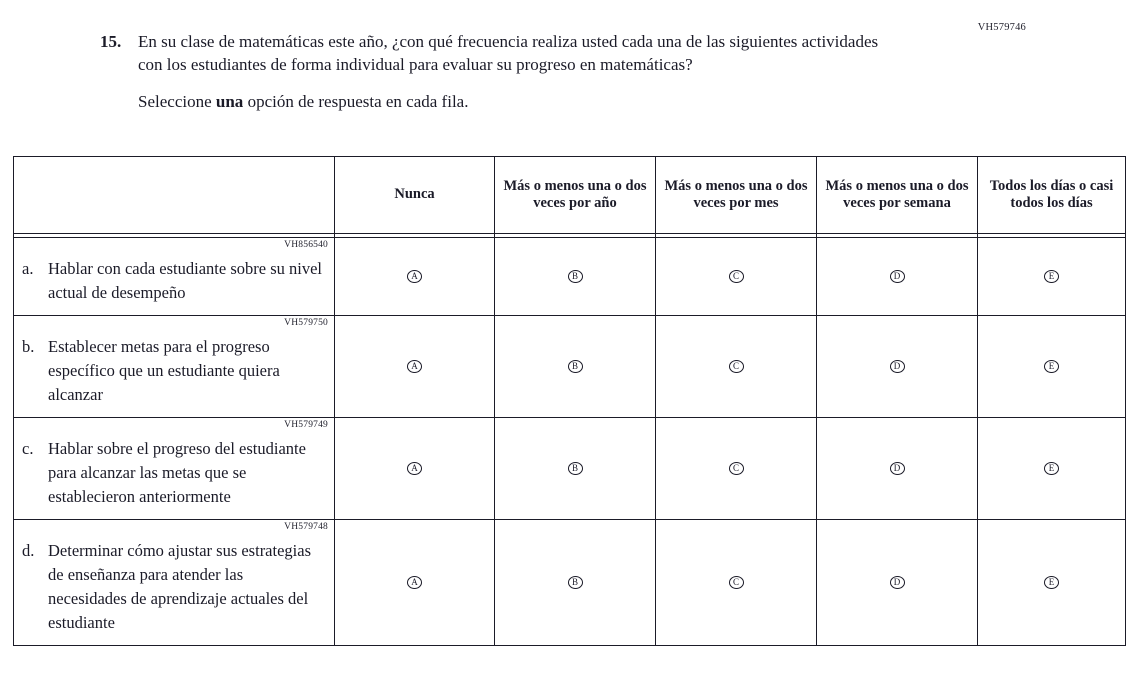 The width and height of the screenshot is (1144, 673). I want to click on option-b-1: B, so click(575, 366).